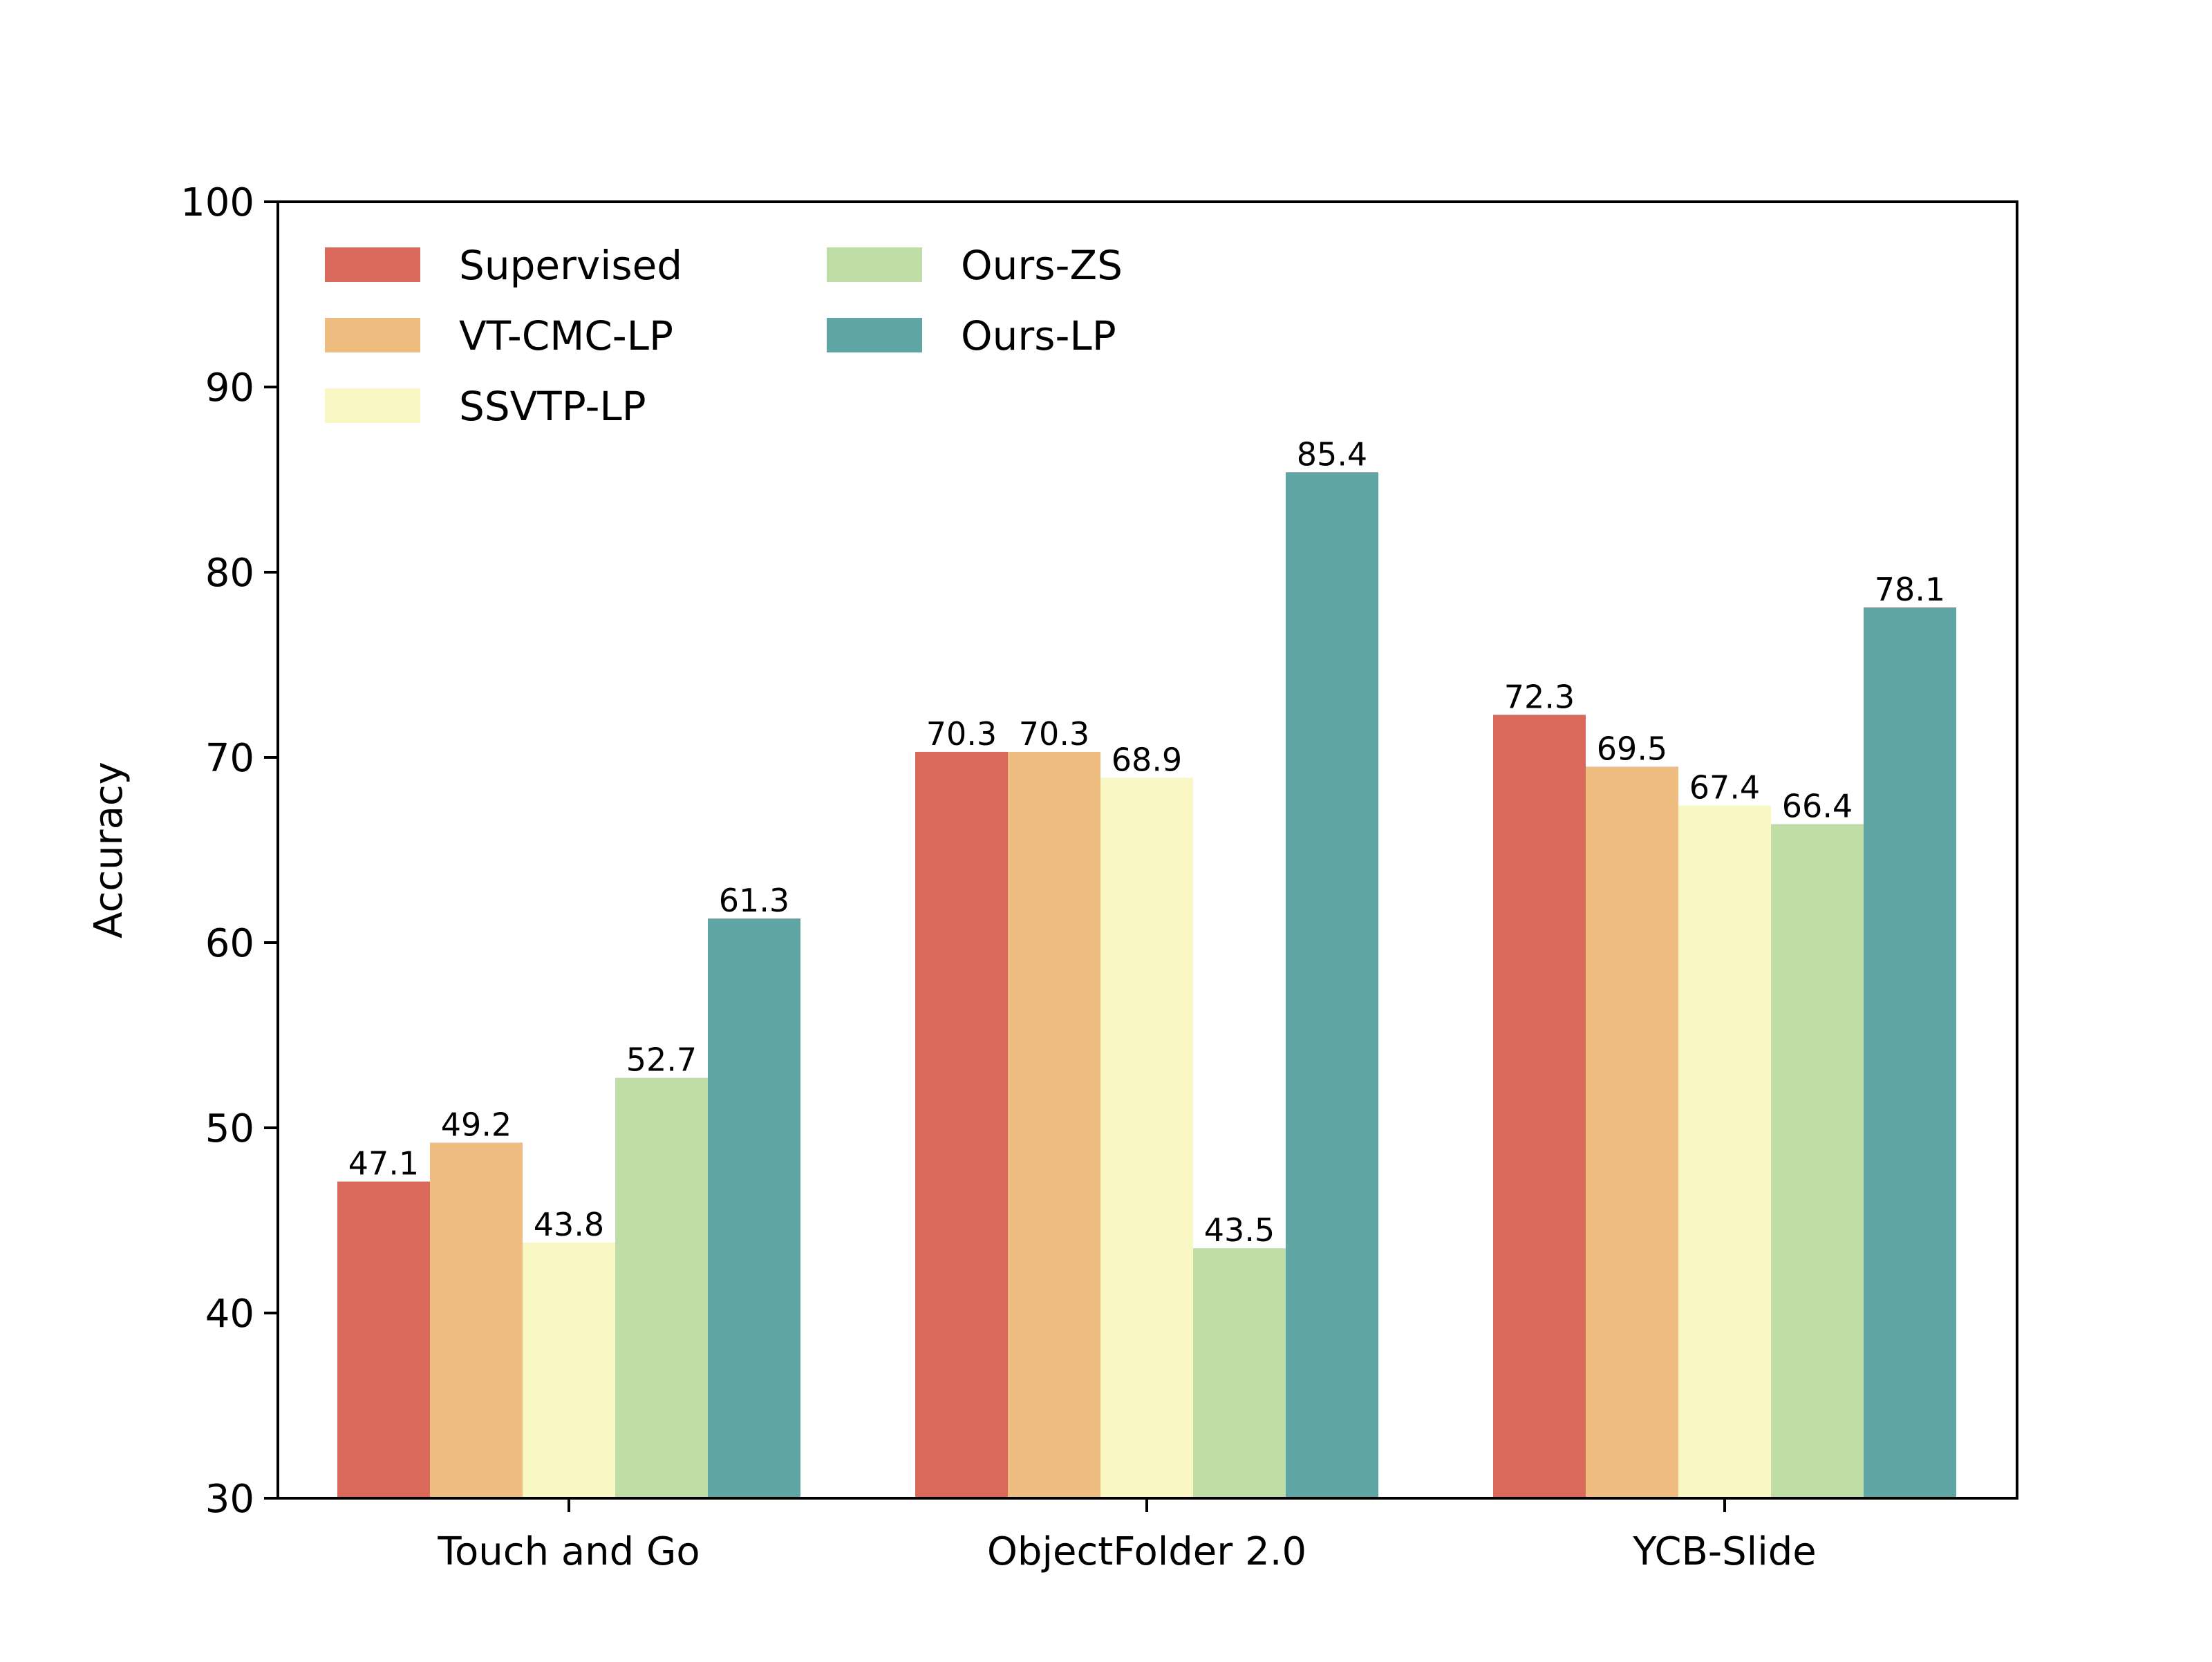  Describe the element at coordinates (1332, 454) in the screenshot. I see `bar-value-label: 85.4` at that location.